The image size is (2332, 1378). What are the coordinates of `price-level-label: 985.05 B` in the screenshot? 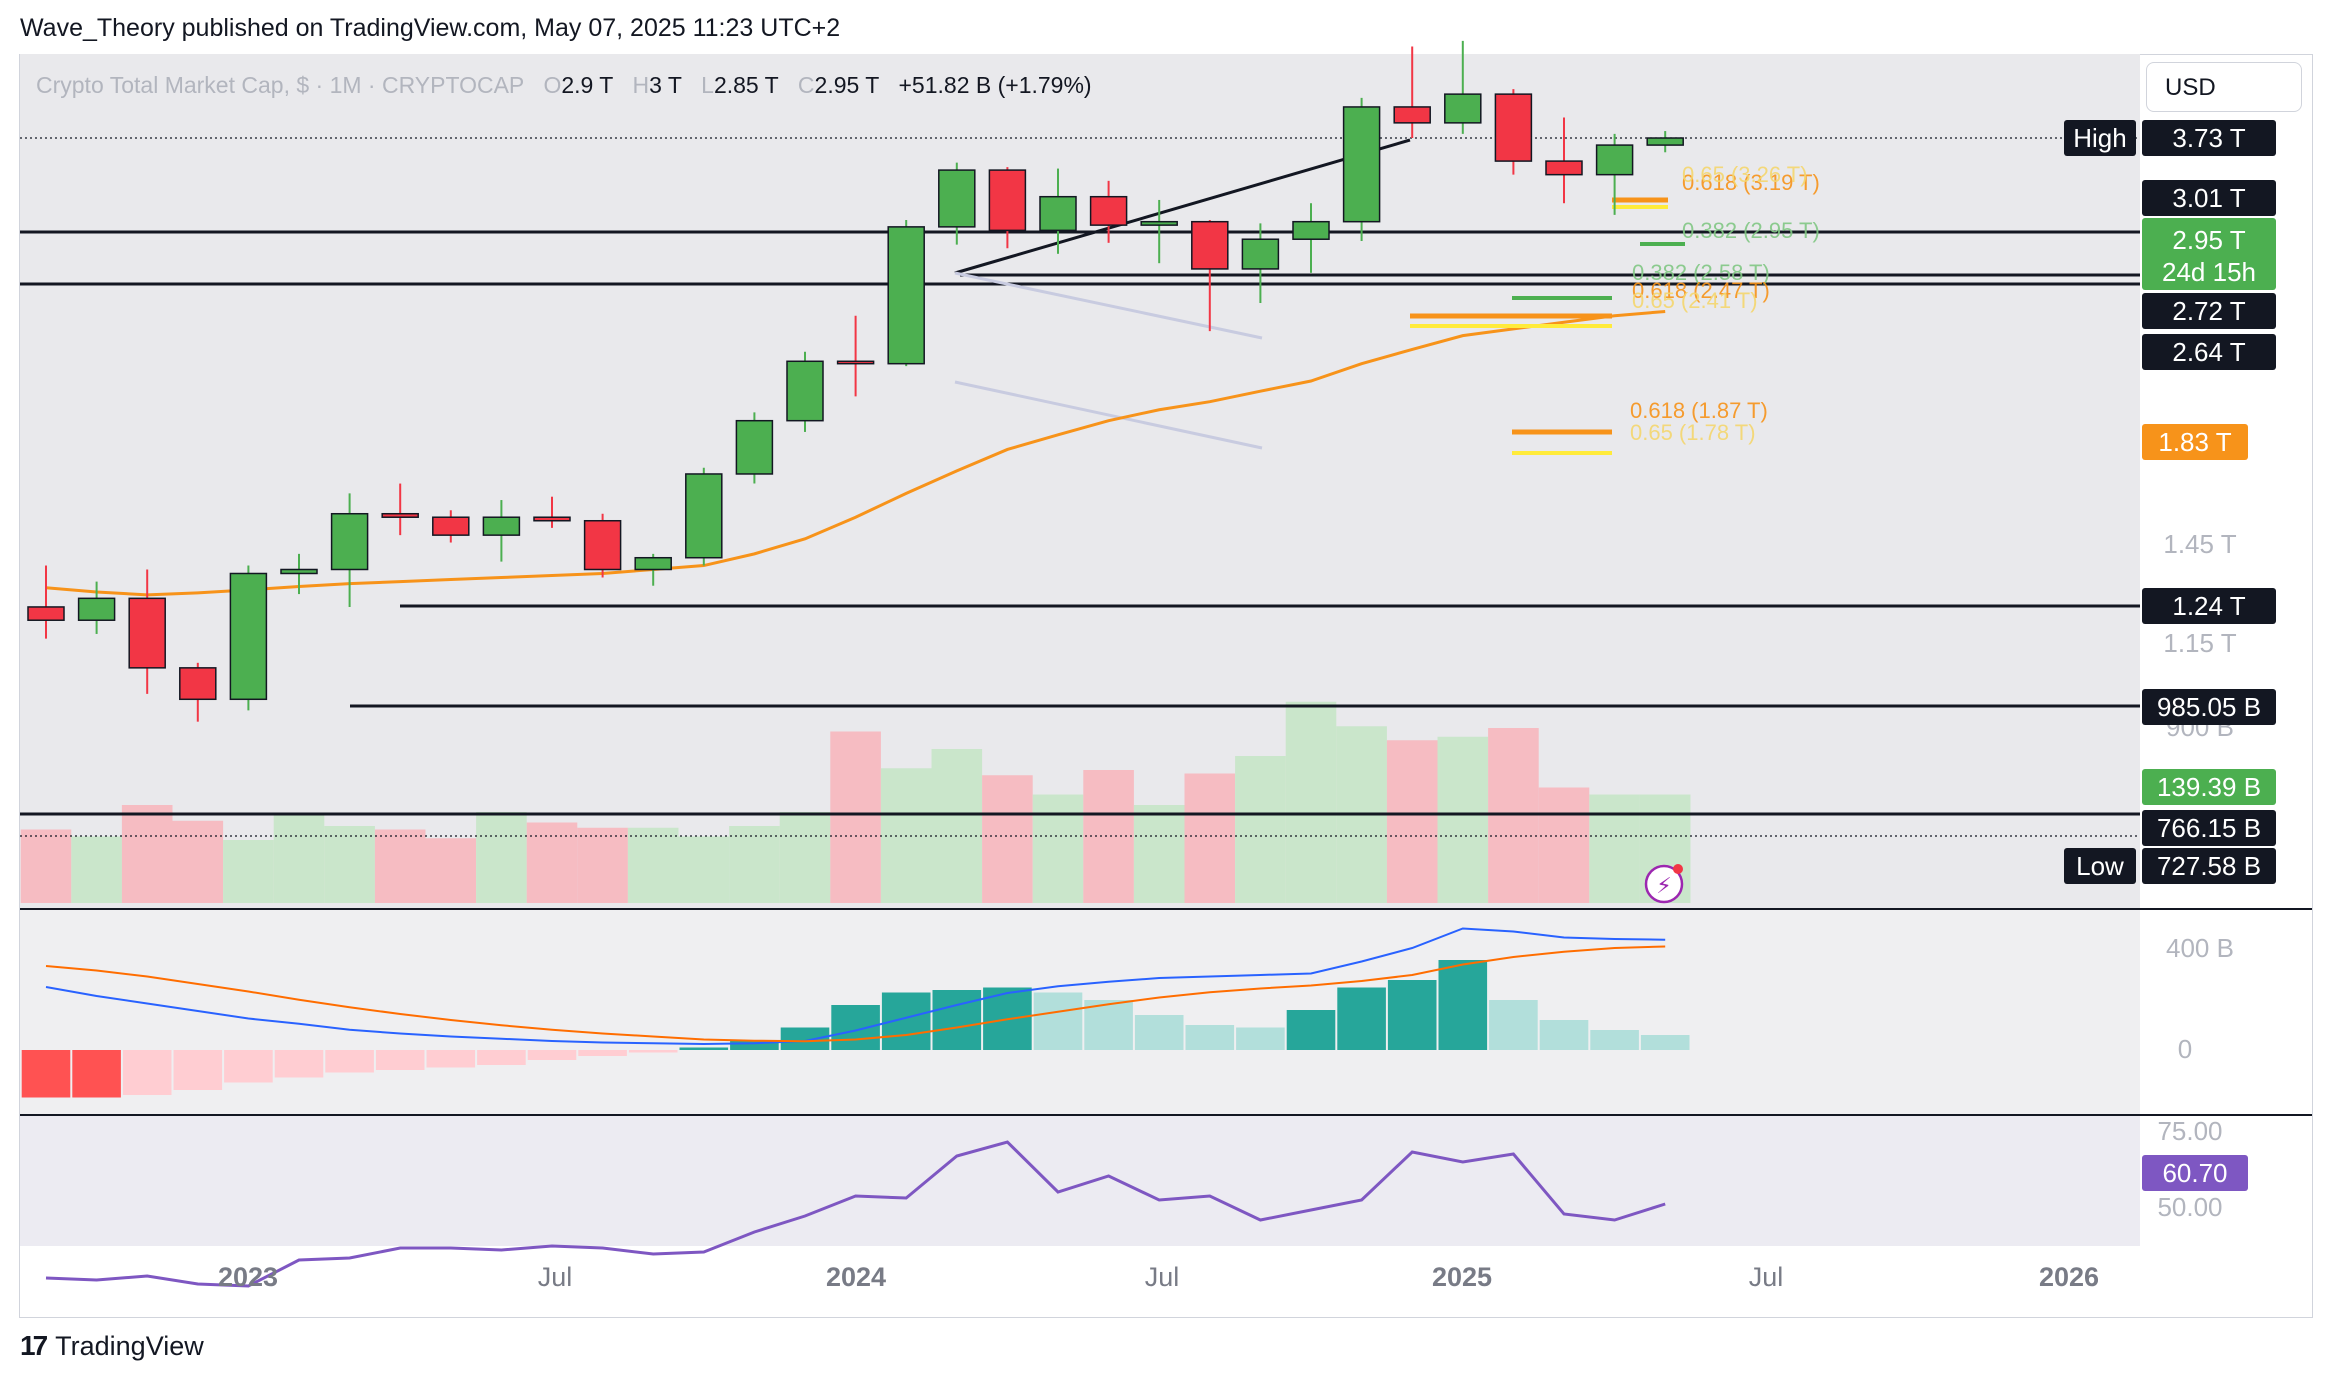 It's located at (2209, 707).